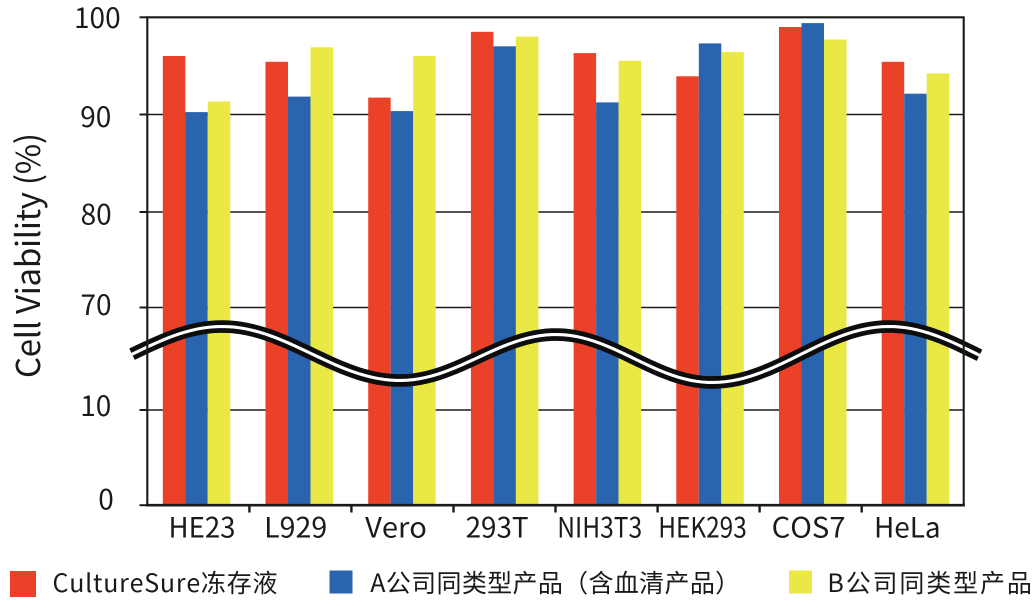  I want to click on svg-text: HEK293, so click(702, 527).